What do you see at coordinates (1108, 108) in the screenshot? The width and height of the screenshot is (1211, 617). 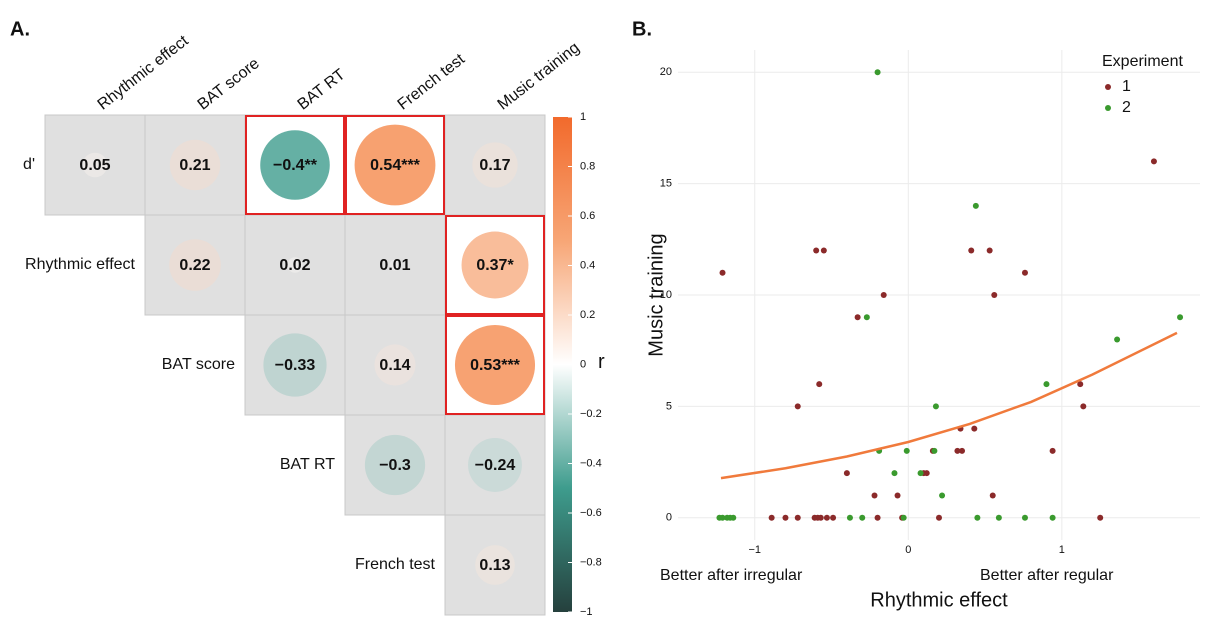 I see `legend-marker` at bounding box center [1108, 108].